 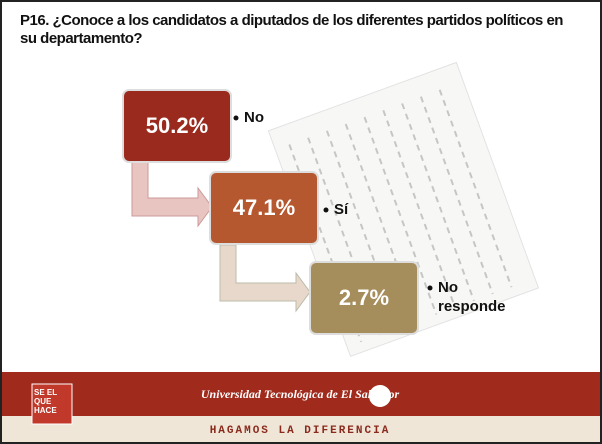 I want to click on label-box: No, so click(x=254, y=117).